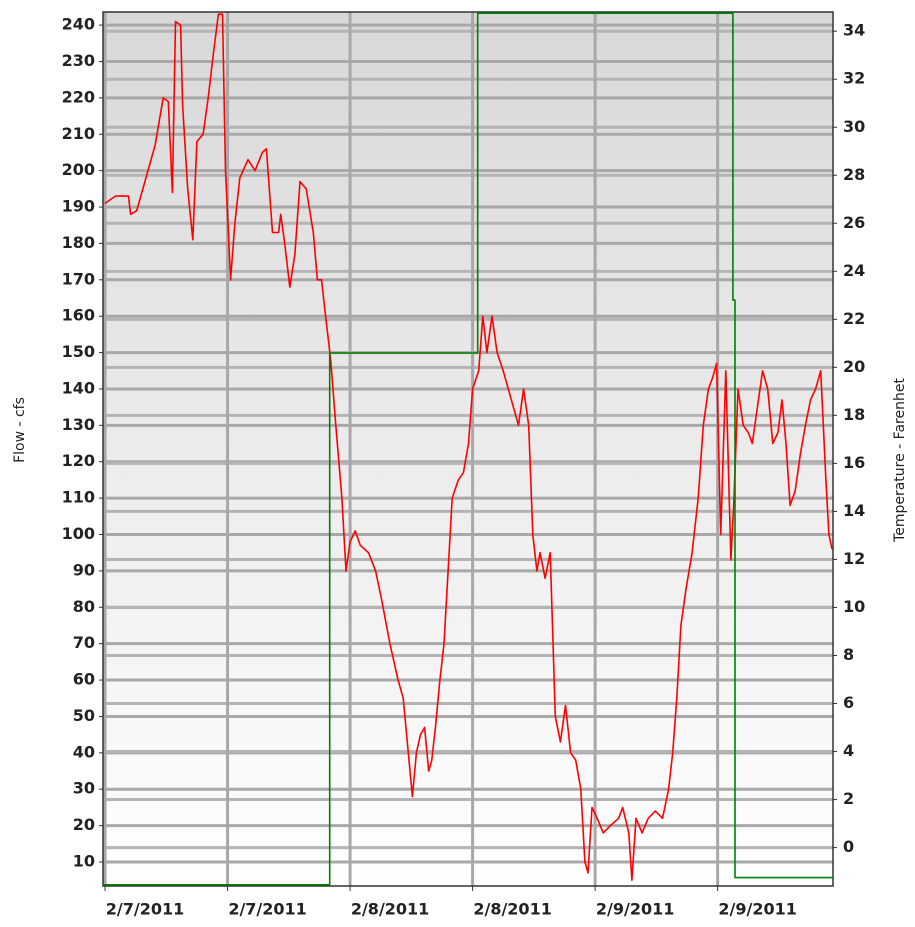  What do you see at coordinates (78, 206) in the screenshot?
I see `y-tick-label: 190` at bounding box center [78, 206].